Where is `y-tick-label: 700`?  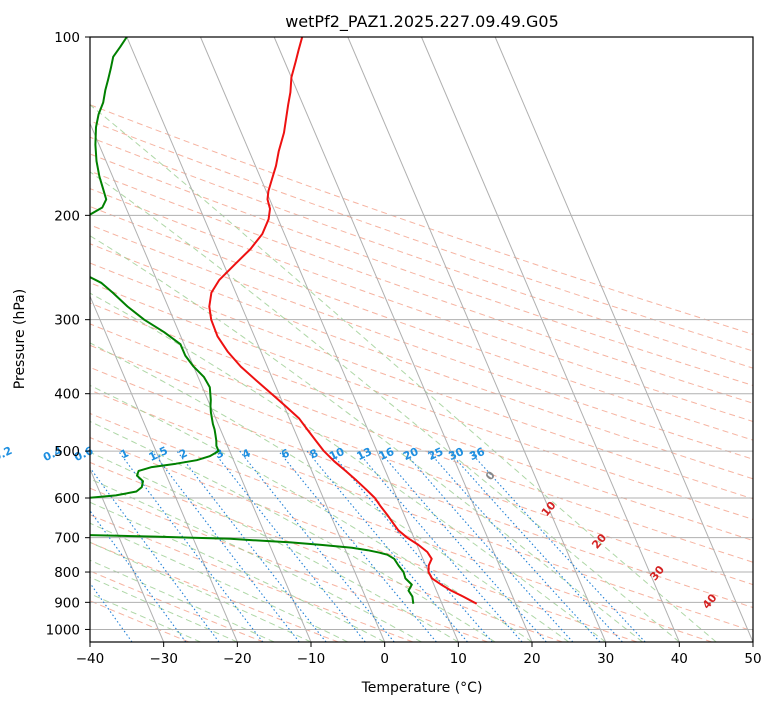 y-tick-label: 700 is located at coordinates (67, 539).